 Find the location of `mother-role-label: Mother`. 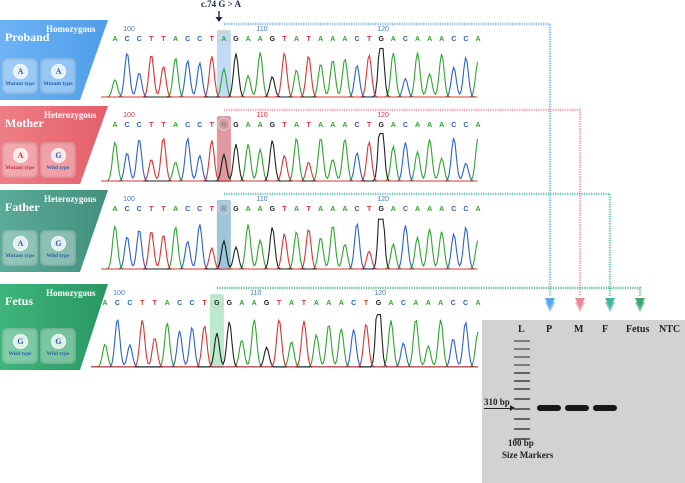

mother-role-label: Mother is located at coordinates (24, 123).